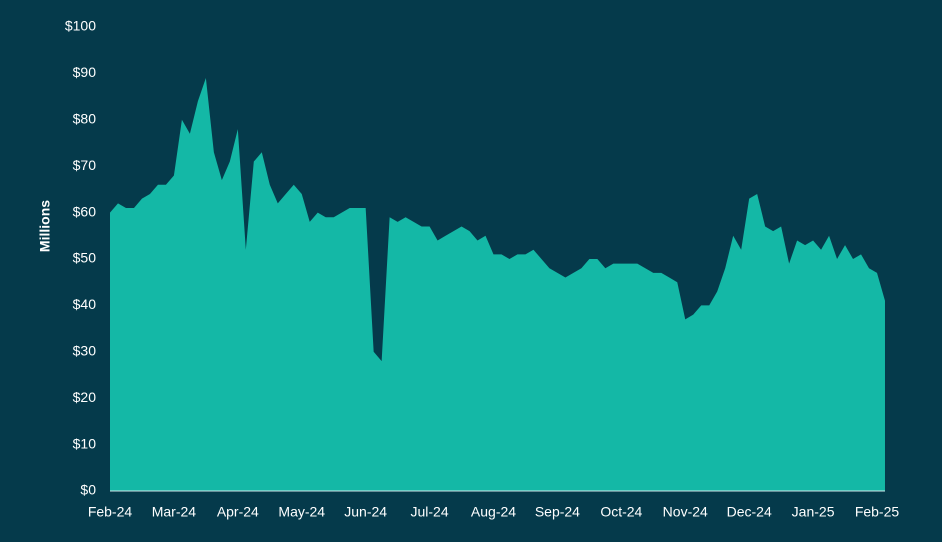  I want to click on y-tick-label: $40, so click(85, 304).